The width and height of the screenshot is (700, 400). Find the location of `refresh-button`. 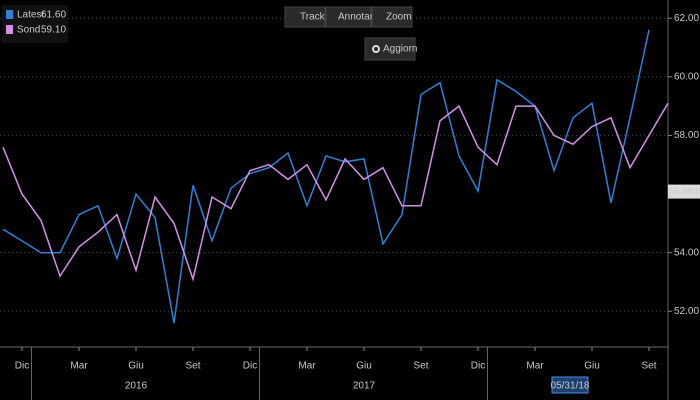

refresh-button is located at coordinates (390, 49).